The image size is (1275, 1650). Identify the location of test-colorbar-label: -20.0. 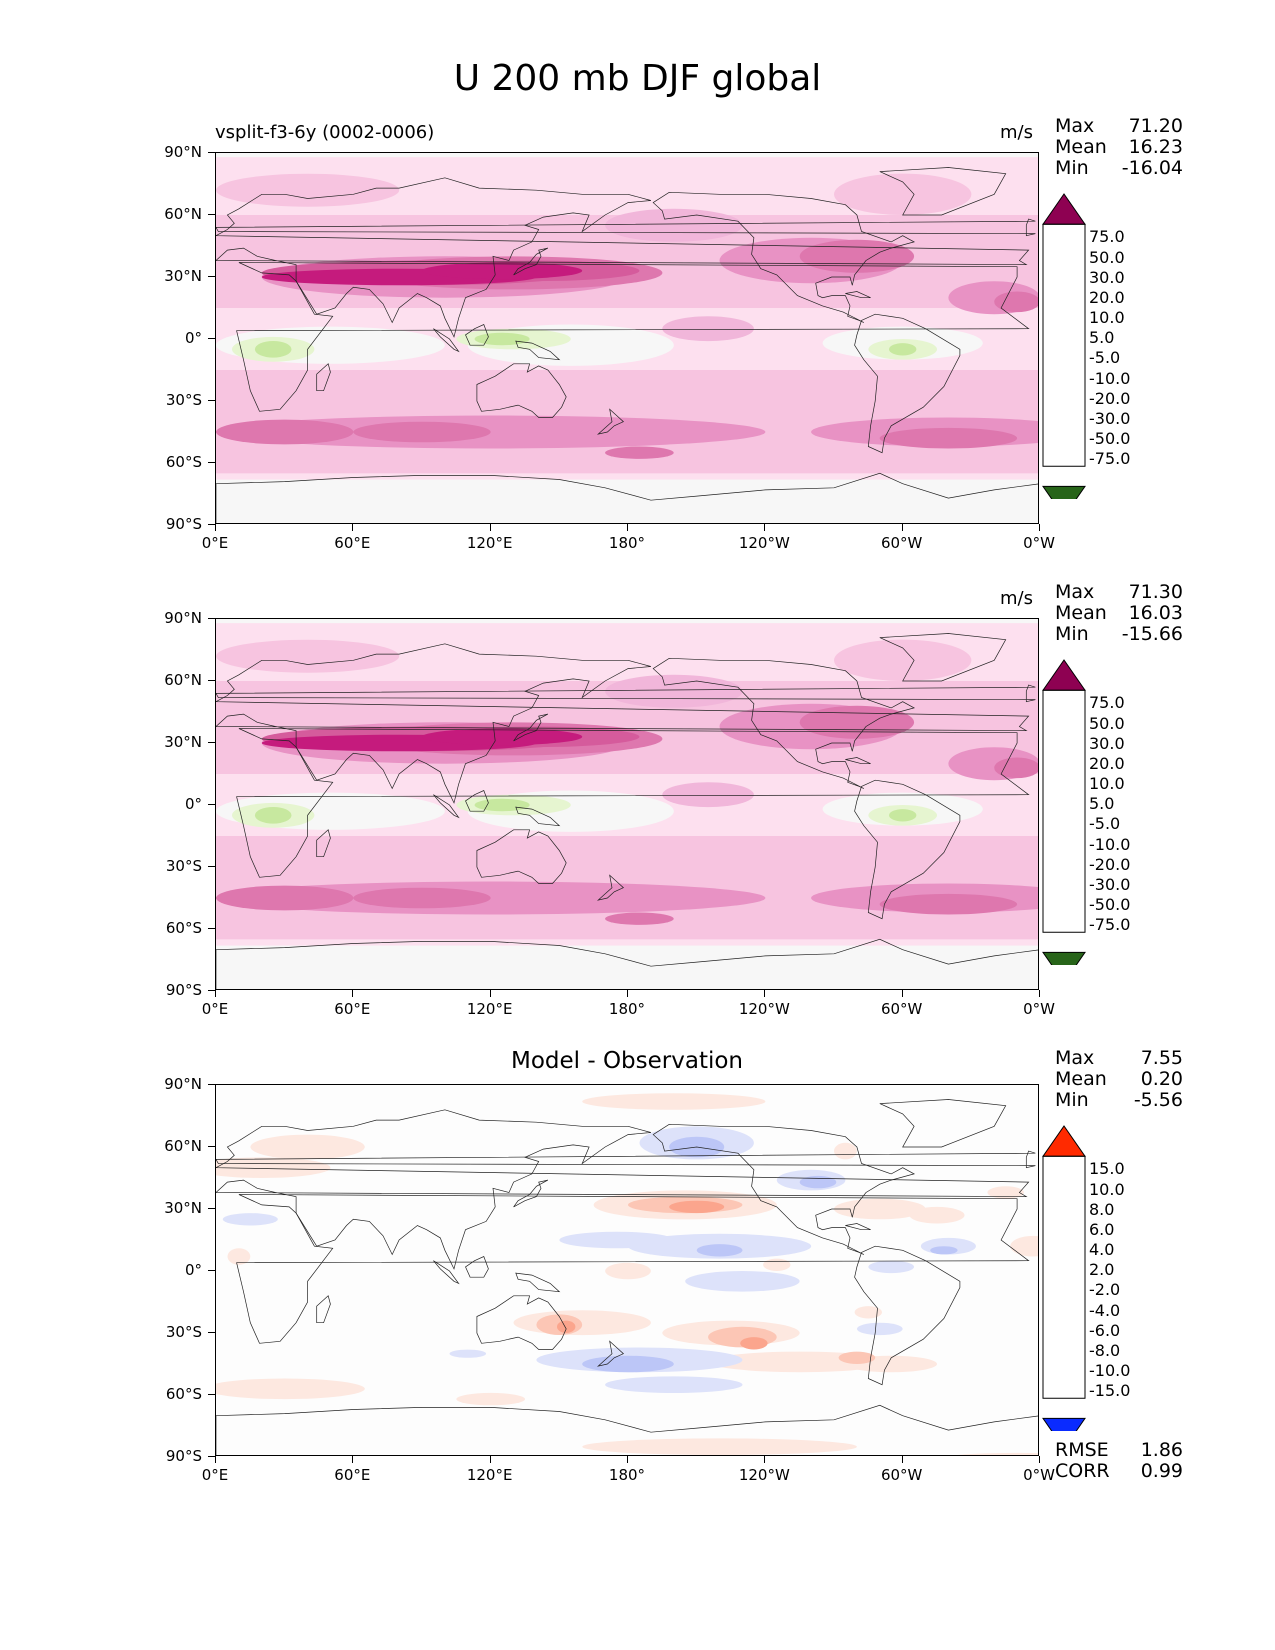
(1110, 398).